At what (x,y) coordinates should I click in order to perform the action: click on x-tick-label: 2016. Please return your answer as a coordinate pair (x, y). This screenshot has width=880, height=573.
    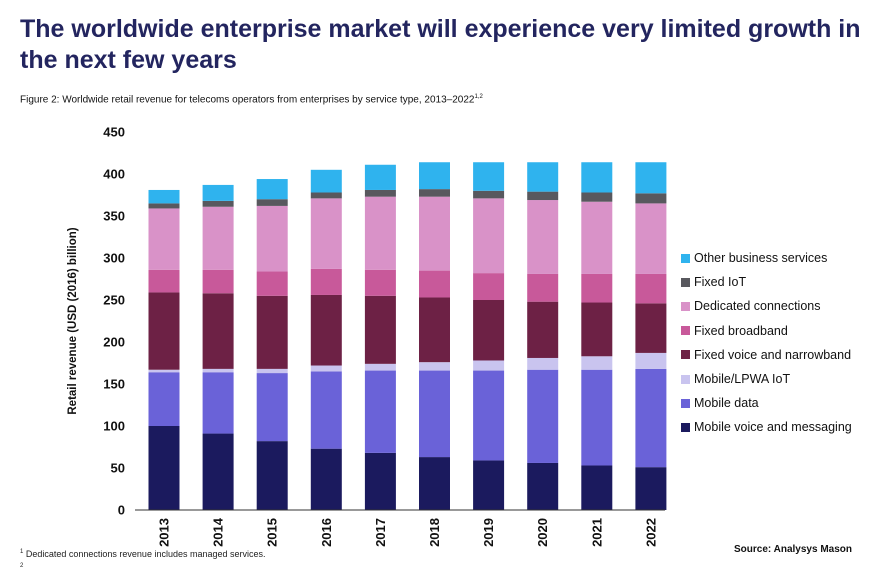
    Looking at the image, I should click on (326, 532).